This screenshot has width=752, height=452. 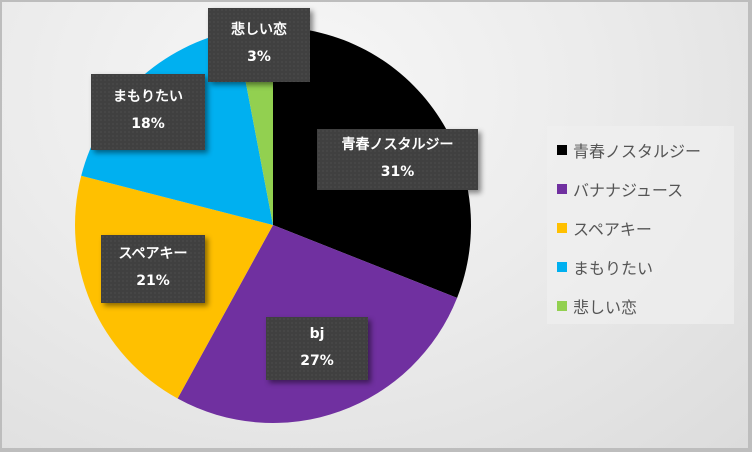 What do you see at coordinates (317, 348) in the screenshot?
I see `data-label-bj: bj 27%` at bounding box center [317, 348].